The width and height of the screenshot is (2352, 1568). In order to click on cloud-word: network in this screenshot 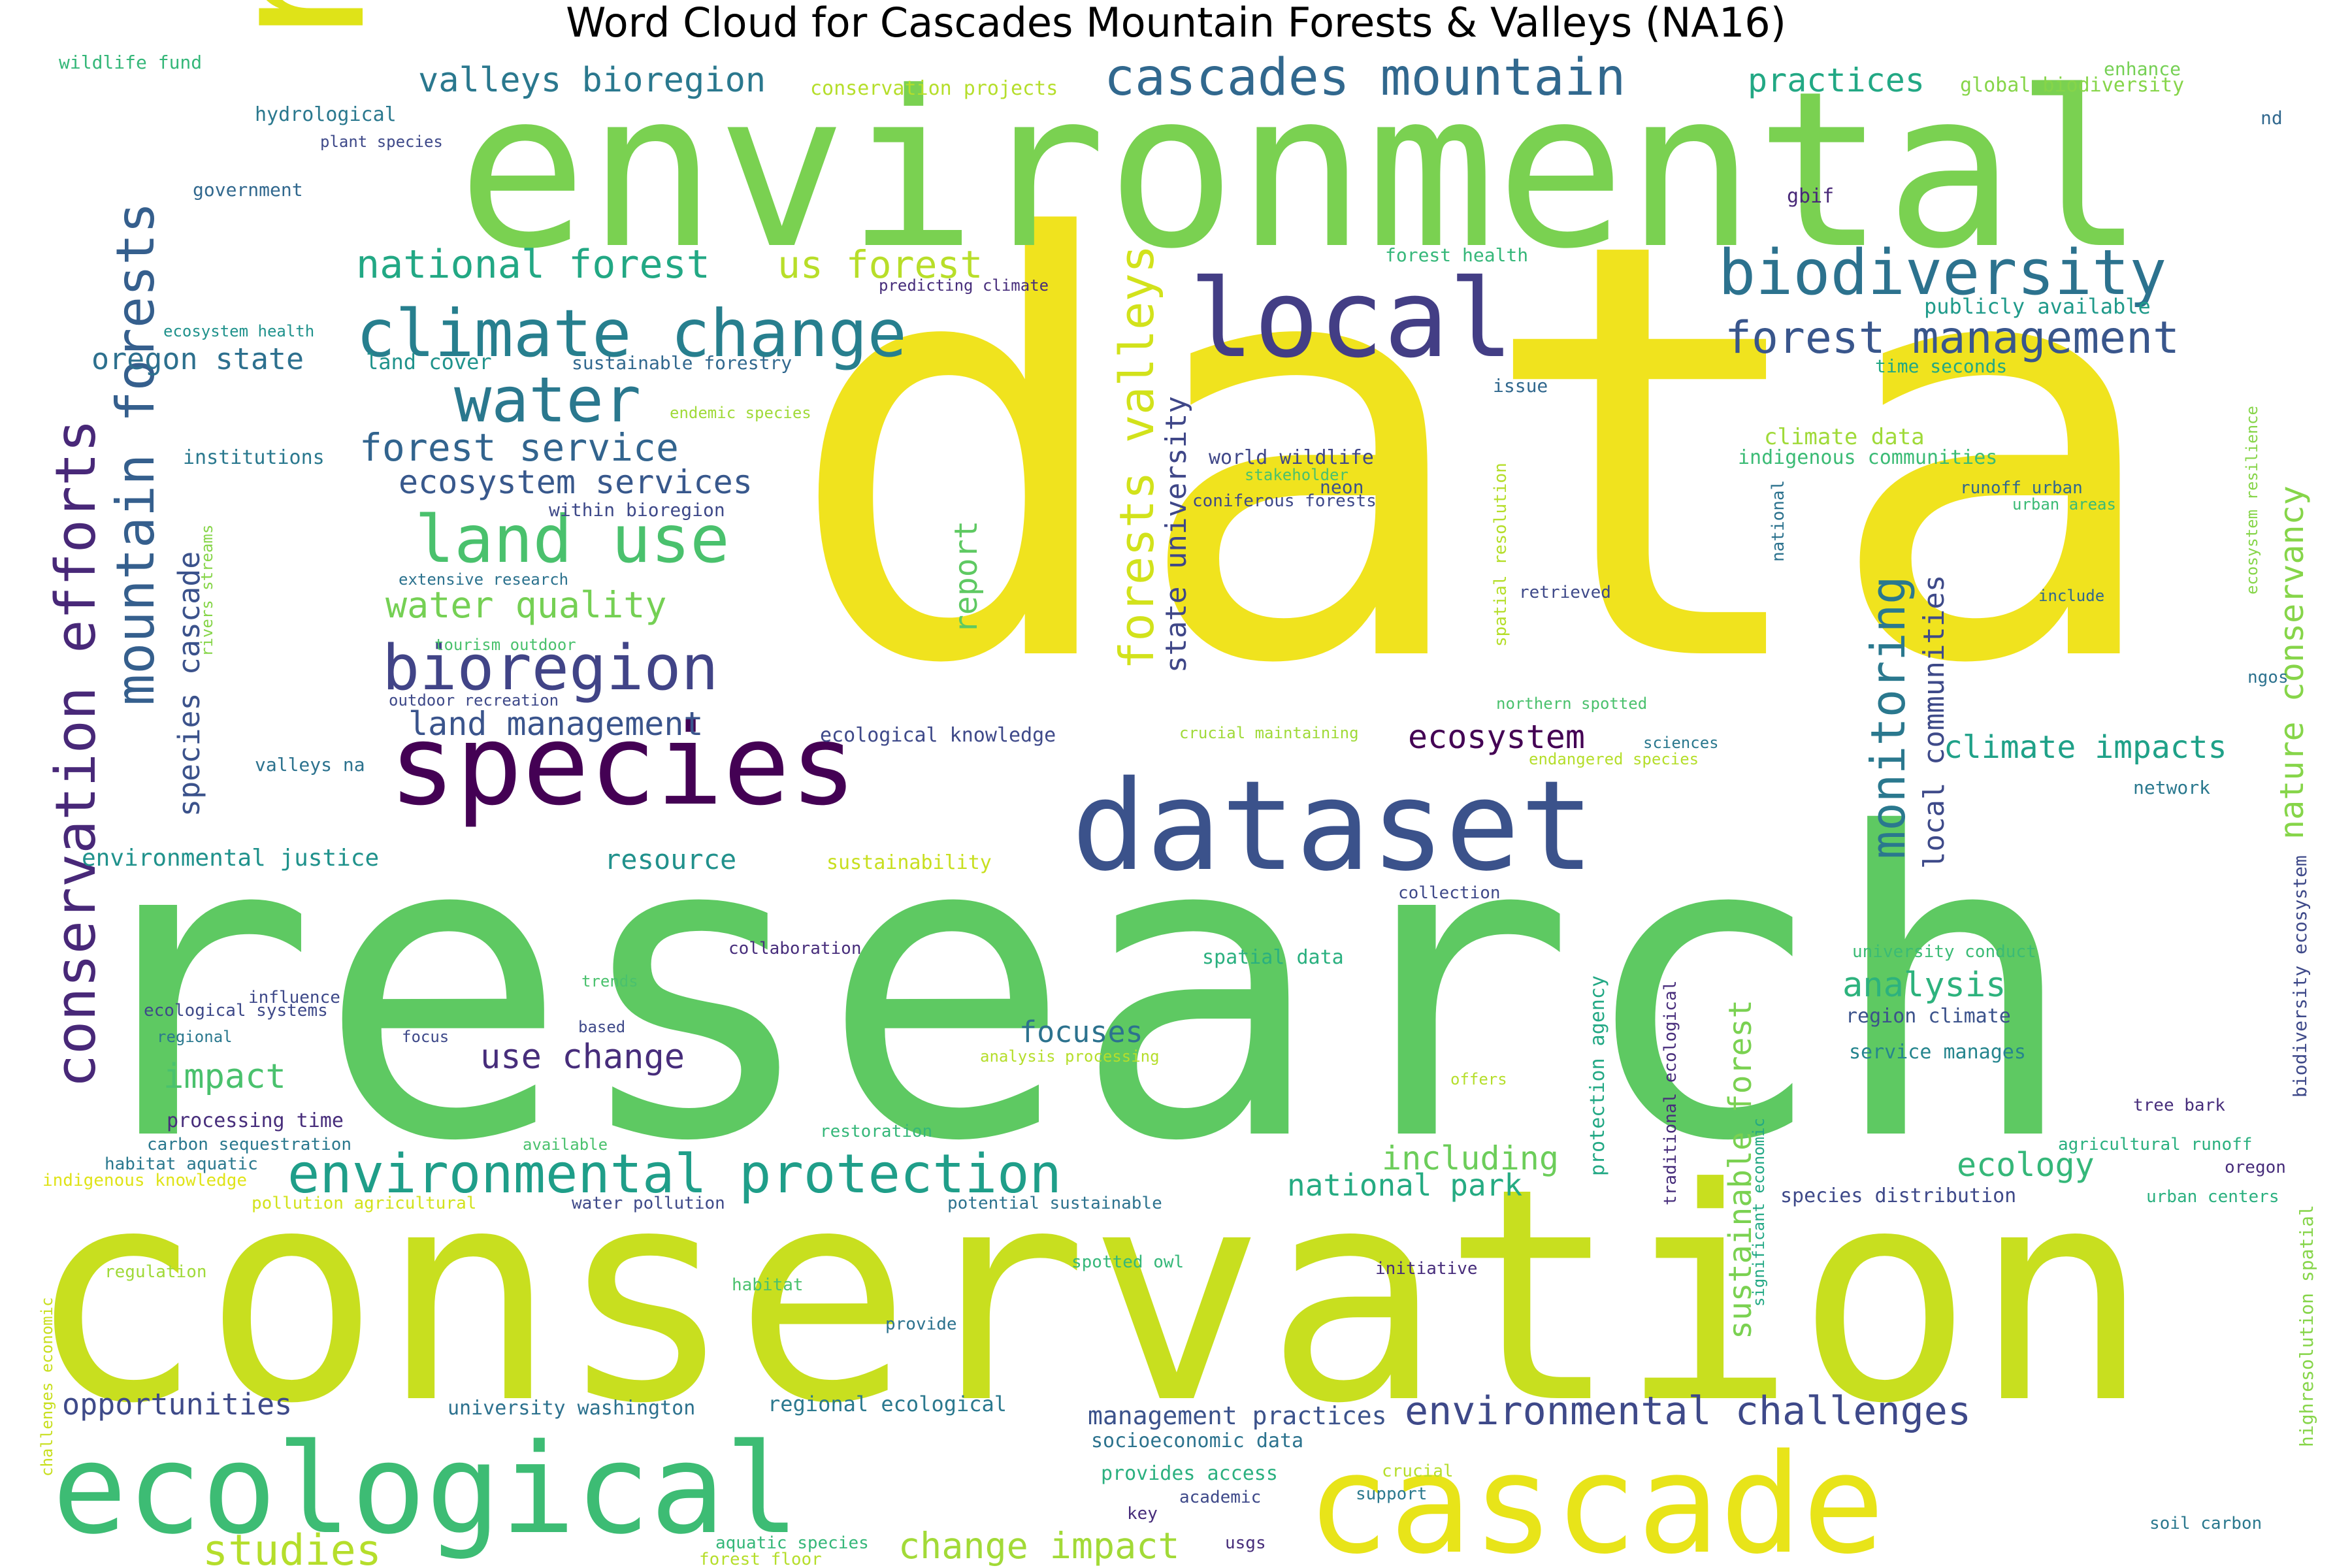, I will do `click(2171, 787)`.